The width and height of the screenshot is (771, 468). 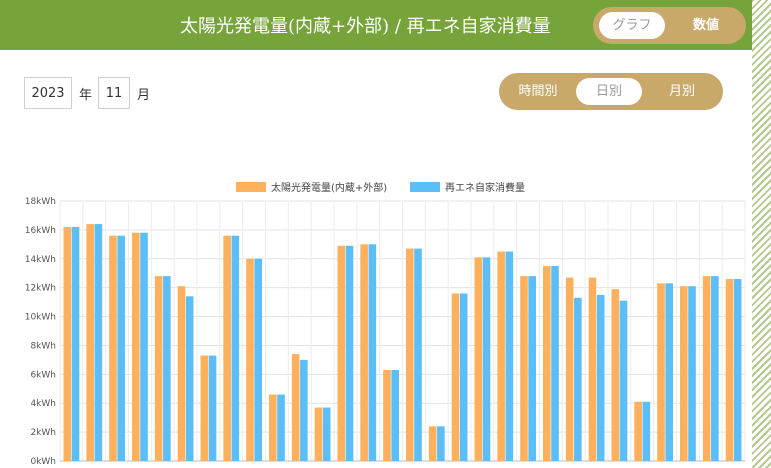 What do you see at coordinates (669, 25) in the screenshot?
I see `view-toggle: グラフ 数値` at bounding box center [669, 25].